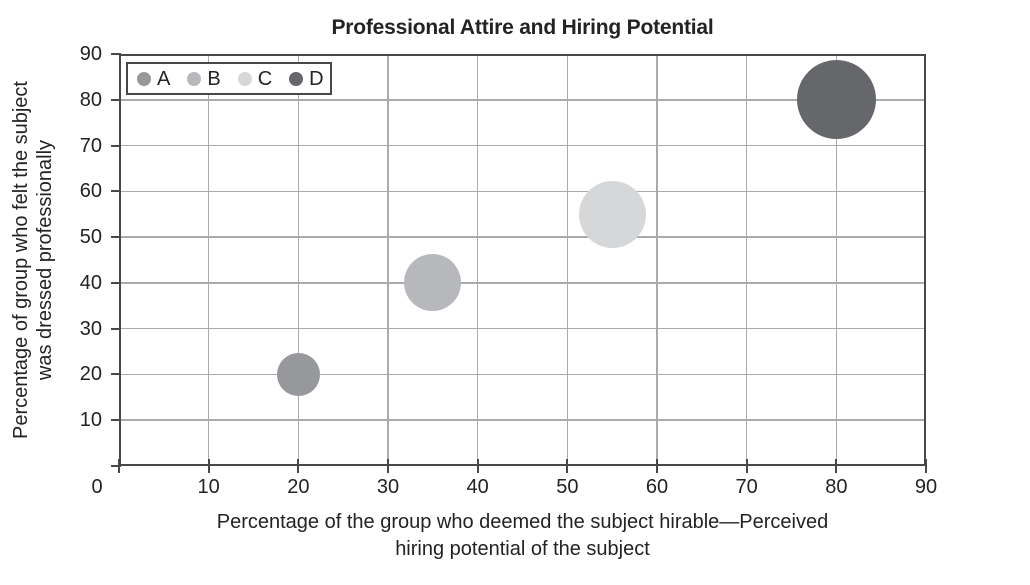 This screenshot has width=1030, height=585. I want to click on bubble-b, so click(433, 283).